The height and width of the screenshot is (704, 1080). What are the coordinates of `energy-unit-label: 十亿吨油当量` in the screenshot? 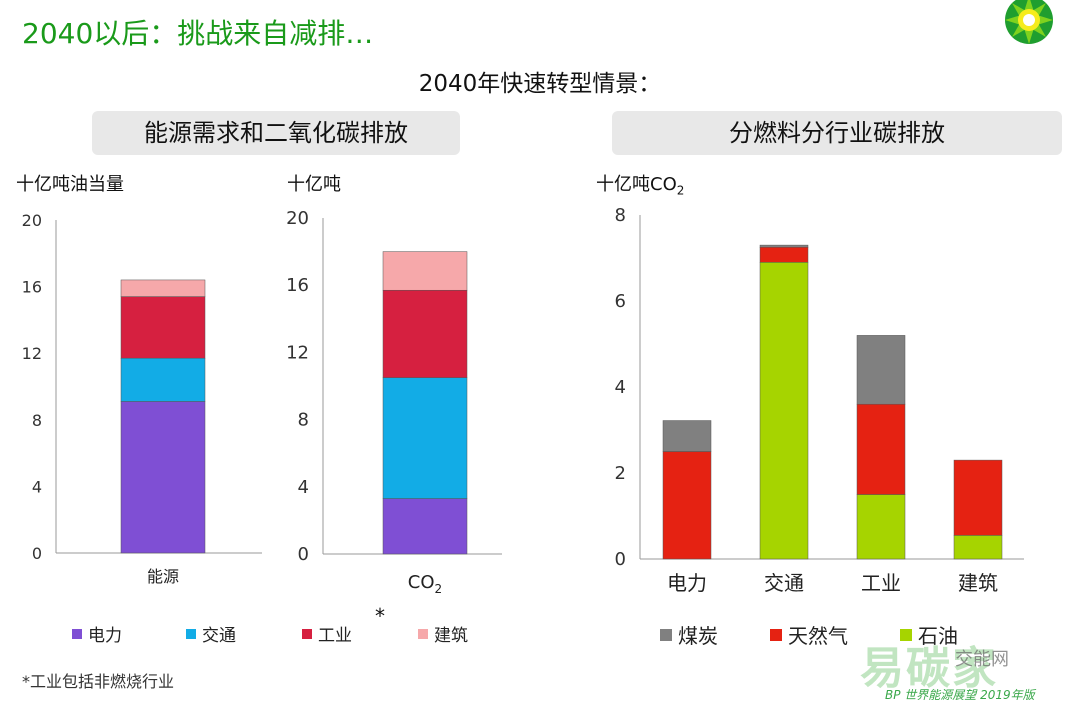 It's located at (70, 184).